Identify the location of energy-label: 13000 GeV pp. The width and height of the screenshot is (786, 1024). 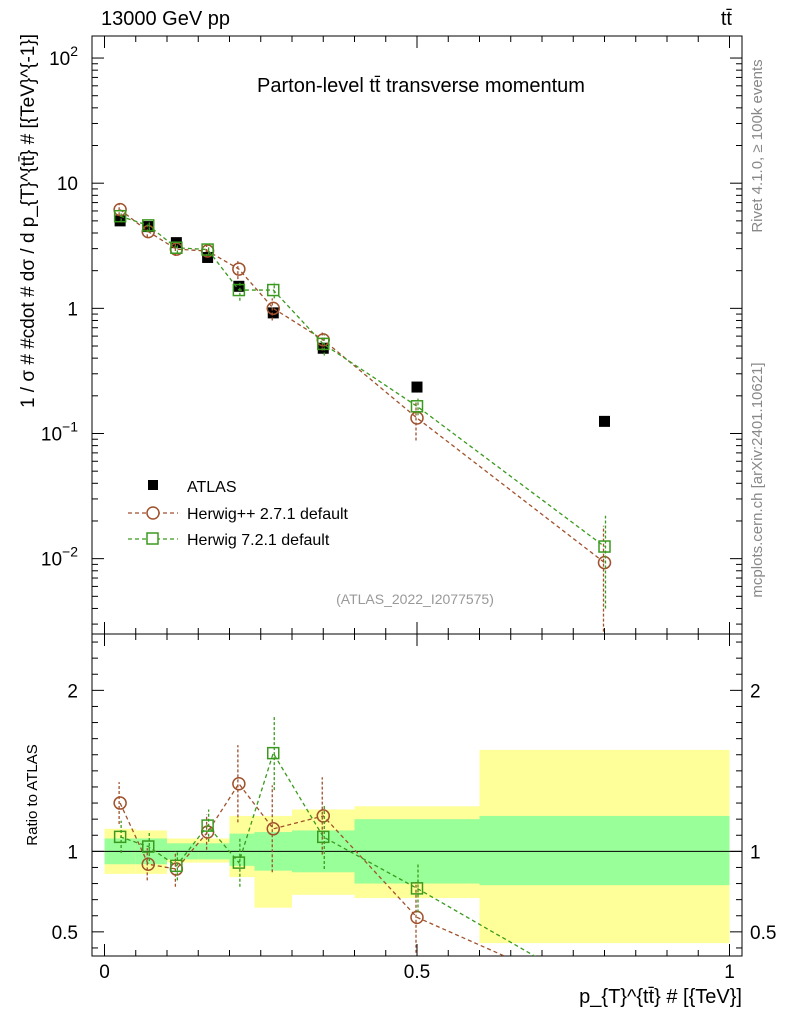
(165, 19).